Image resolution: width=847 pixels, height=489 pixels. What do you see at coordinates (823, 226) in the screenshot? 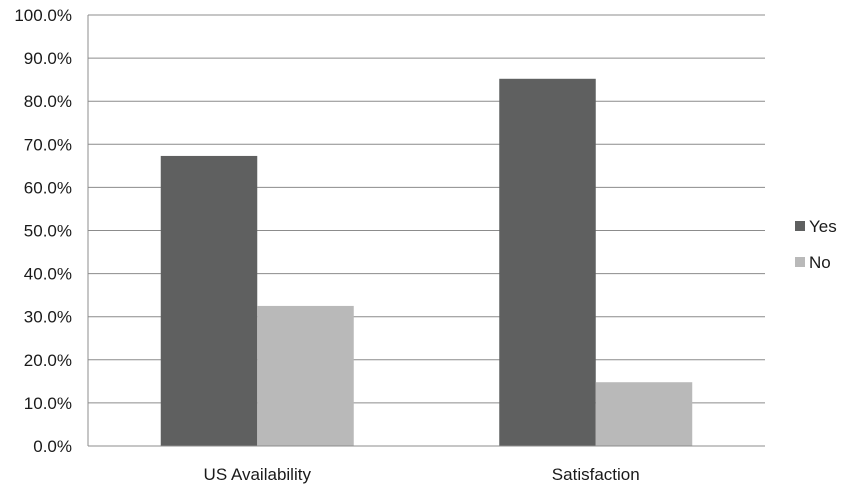
I see `legend-label-yes: Yes` at bounding box center [823, 226].